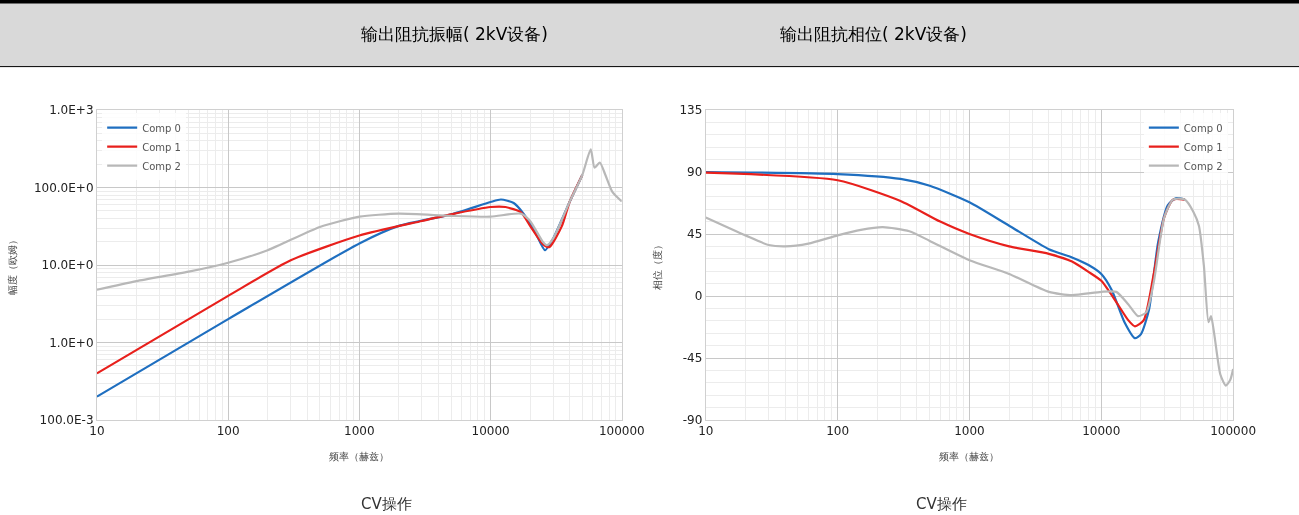 Image resolution: width=1299 pixels, height=515 pixels. What do you see at coordinates (695, 234) in the screenshot?
I see `y-tick-label: 45` at bounding box center [695, 234].